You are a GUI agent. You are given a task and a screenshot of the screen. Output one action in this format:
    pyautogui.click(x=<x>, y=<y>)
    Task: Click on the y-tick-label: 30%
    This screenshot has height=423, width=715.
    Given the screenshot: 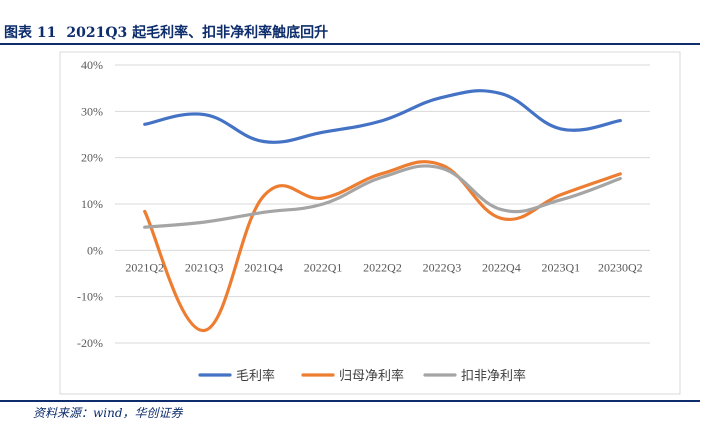 What is the action you would take?
    pyautogui.click(x=92, y=111)
    